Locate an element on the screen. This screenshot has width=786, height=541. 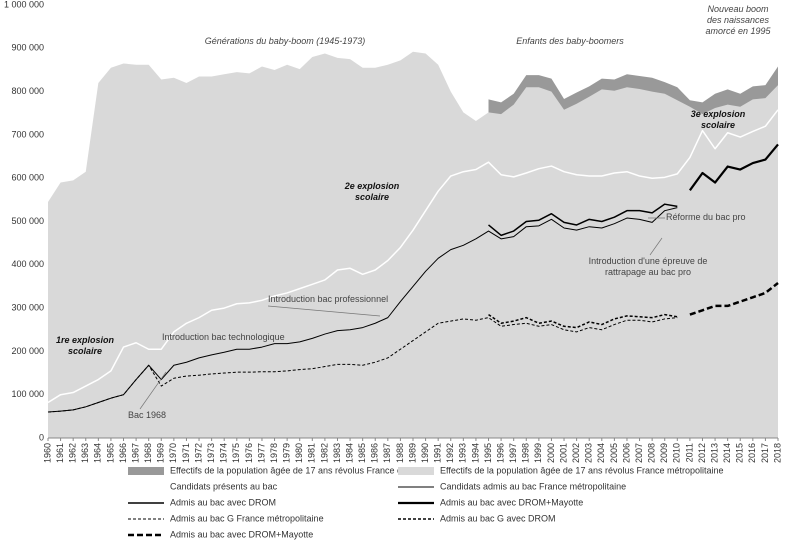
y-tick-label: 800 000 is located at coordinates (27, 91).